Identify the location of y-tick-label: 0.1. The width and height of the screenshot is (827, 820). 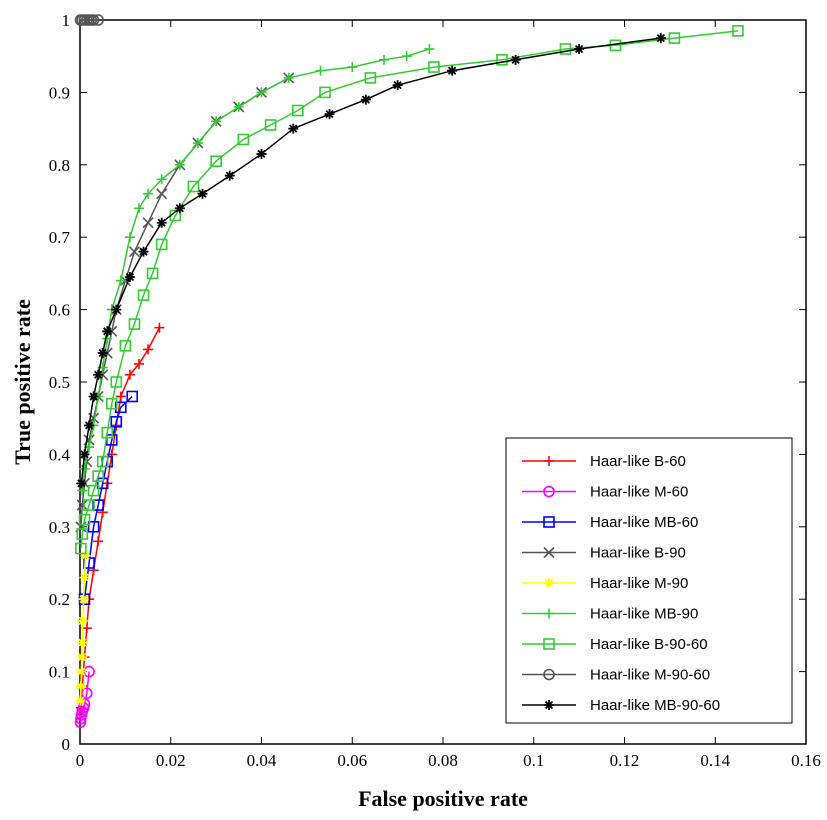
(59, 672).